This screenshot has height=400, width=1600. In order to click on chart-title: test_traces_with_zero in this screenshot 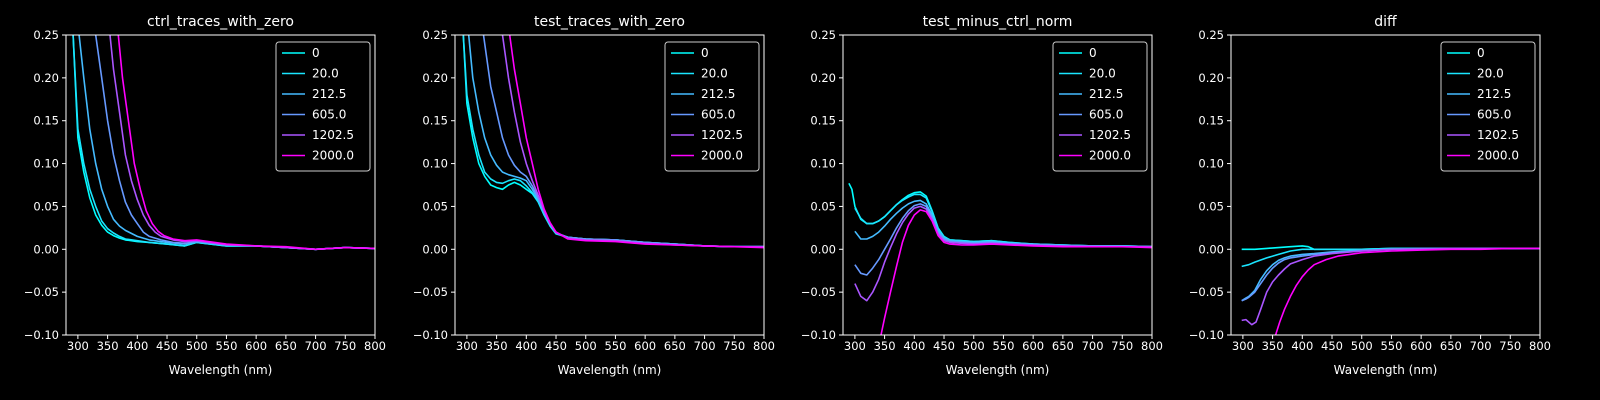, I will do `click(609, 22)`.